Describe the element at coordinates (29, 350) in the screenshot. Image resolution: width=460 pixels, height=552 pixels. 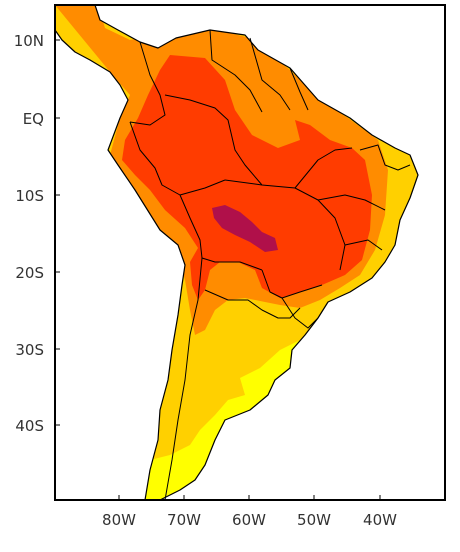
I see `lat-label-30s: 30S` at that location.